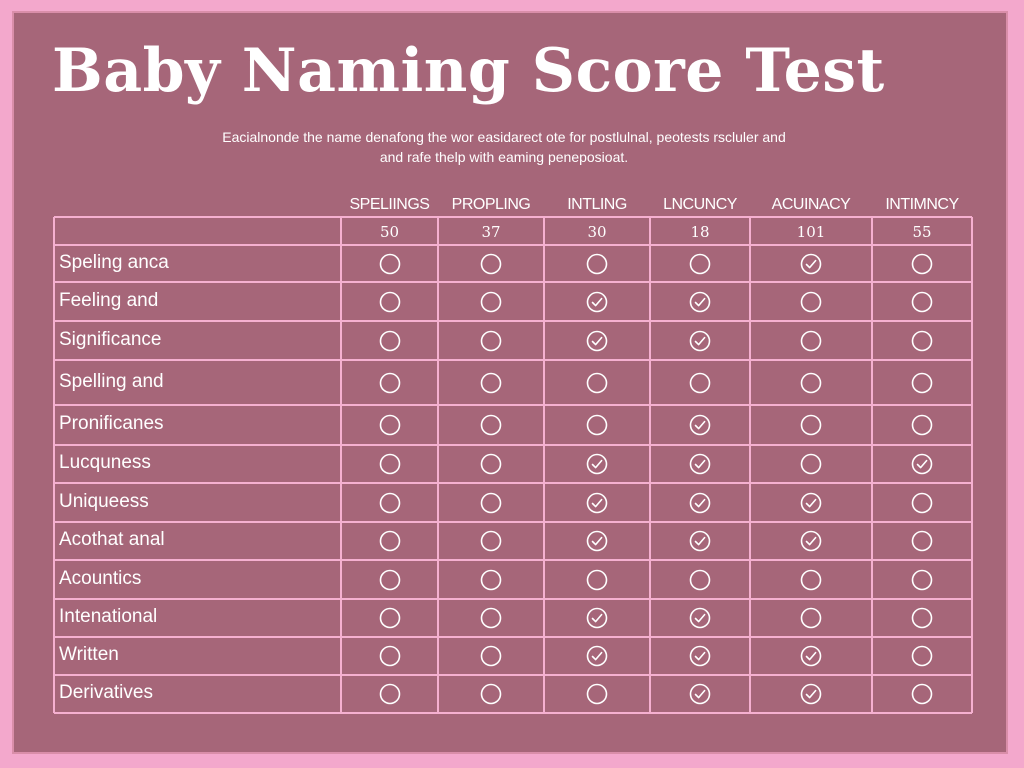  Describe the element at coordinates (111, 381) in the screenshot. I see `row-label: Spelling and` at that location.